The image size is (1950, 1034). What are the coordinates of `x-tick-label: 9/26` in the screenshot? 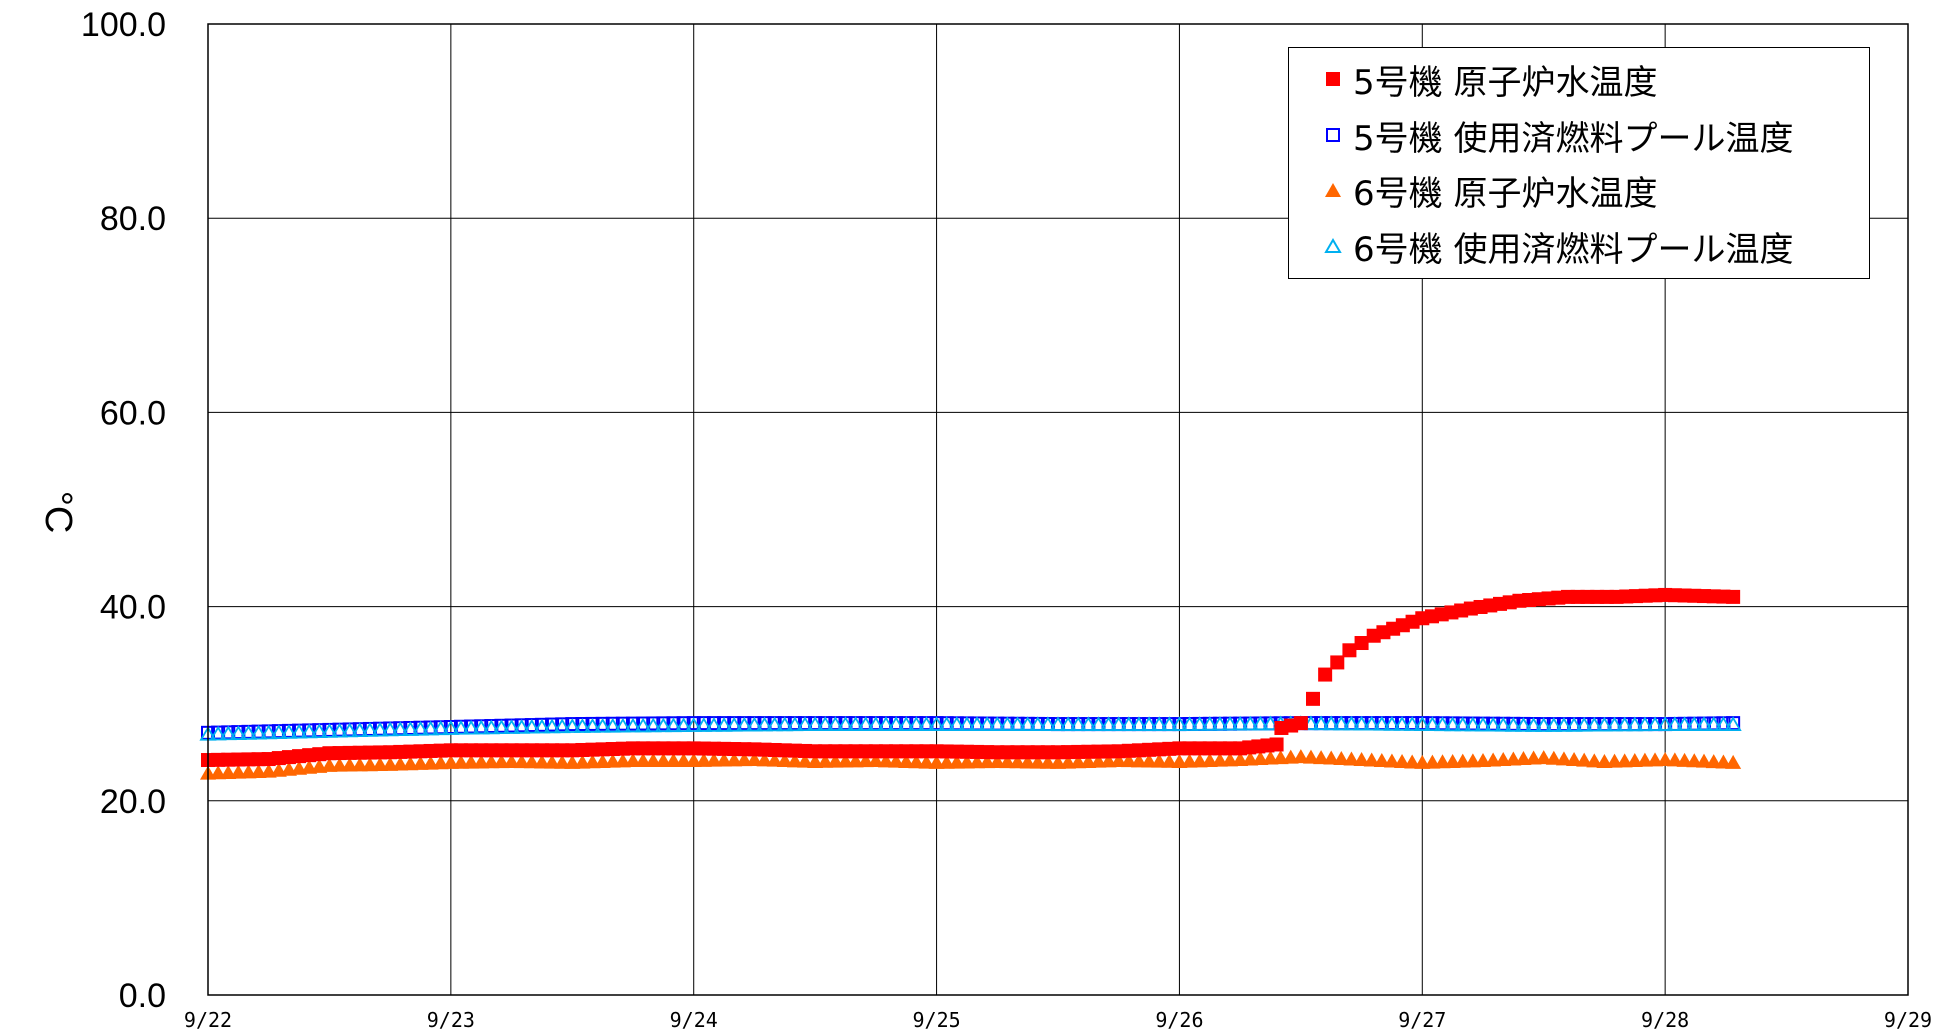 It's located at (1179, 1020).